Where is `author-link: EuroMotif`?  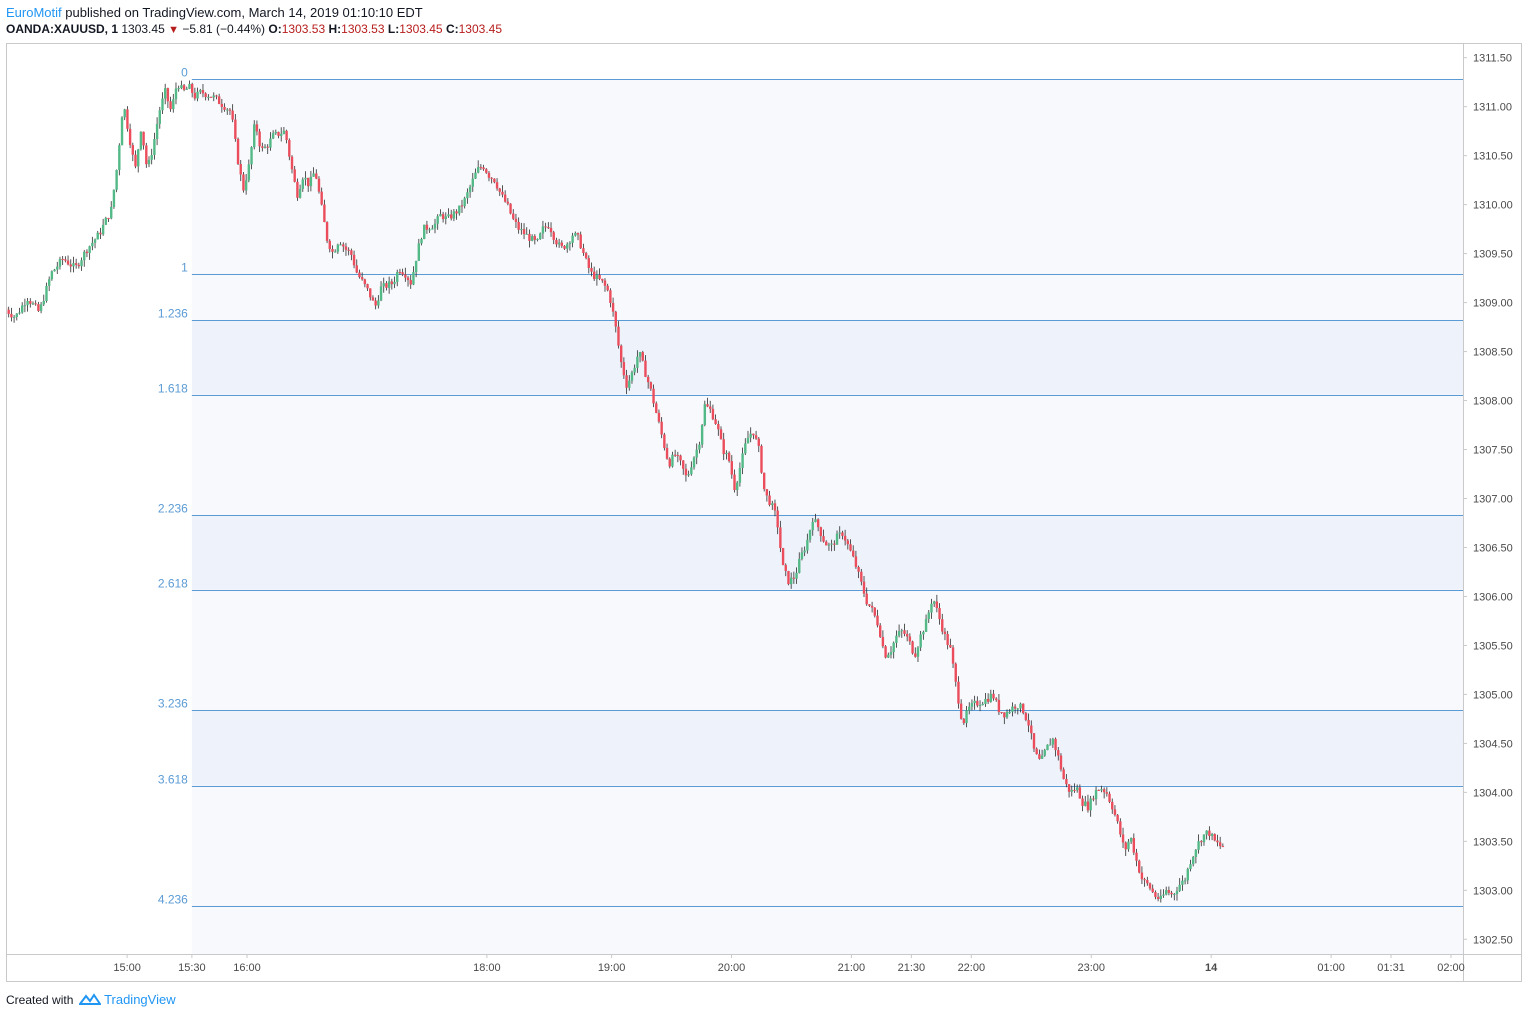
author-link: EuroMotif is located at coordinates (34, 12).